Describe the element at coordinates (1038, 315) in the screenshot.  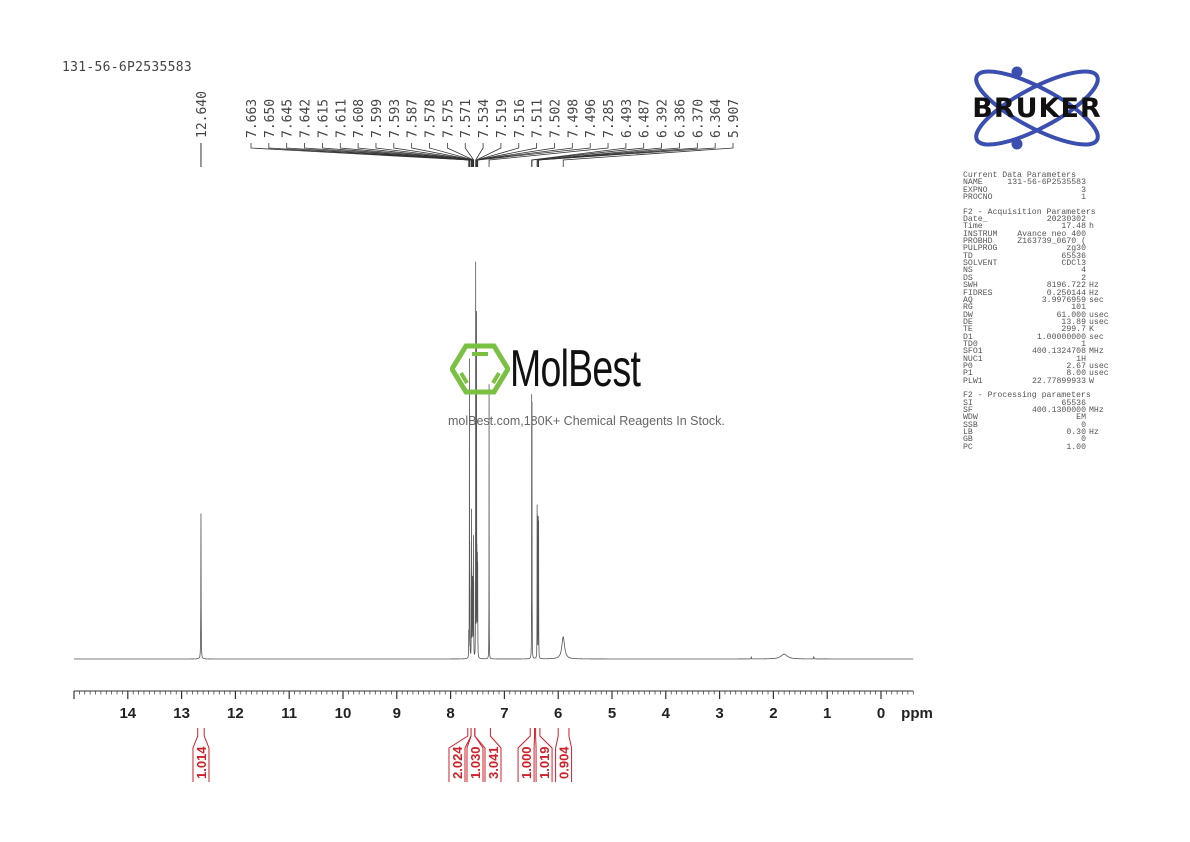
I see `parameter-row: DW 61.000 usec` at that location.